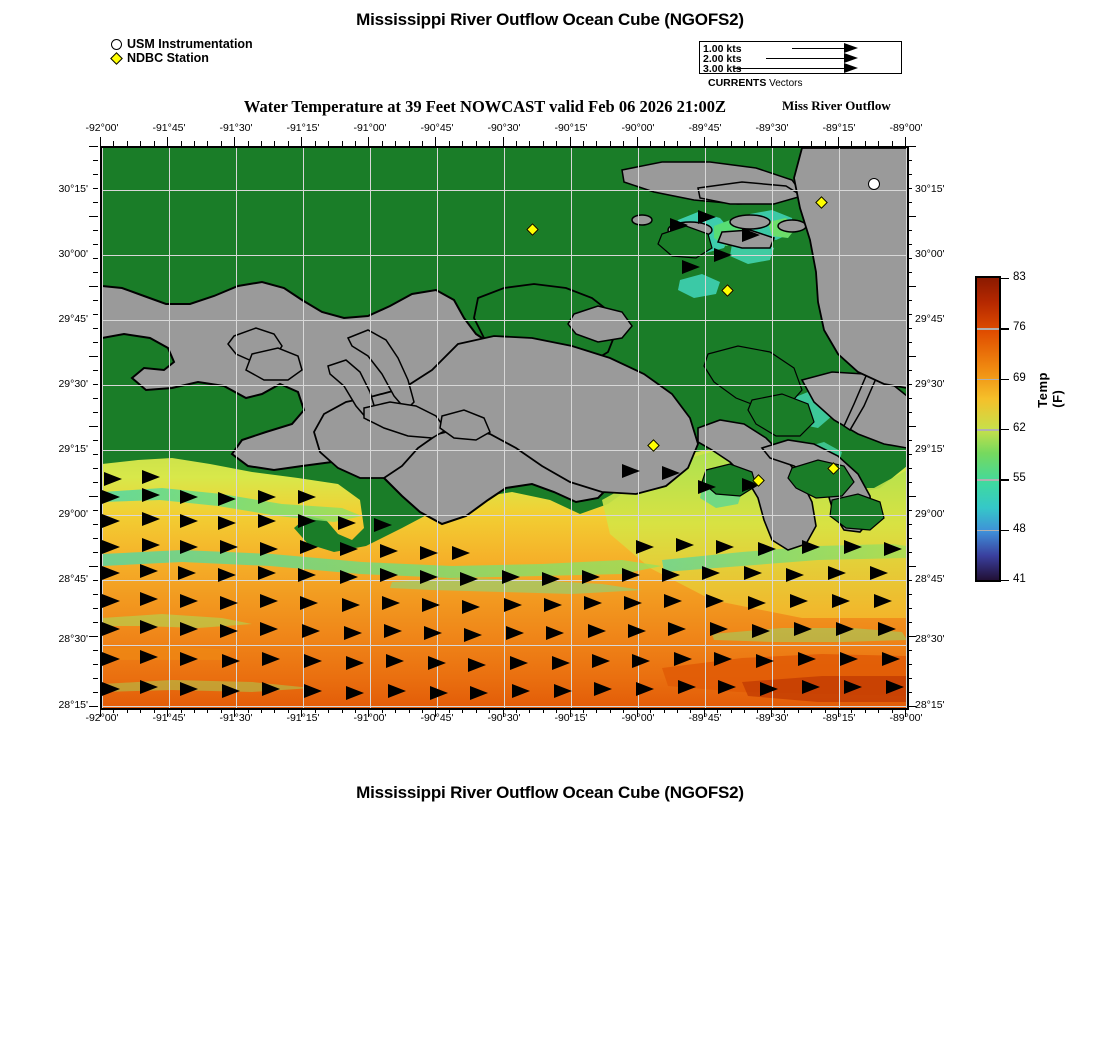 The width and height of the screenshot is (1100, 1050). What do you see at coordinates (722, 68) in the screenshot?
I see `vector-scale-label-3: 3.00 kts` at bounding box center [722, 68].